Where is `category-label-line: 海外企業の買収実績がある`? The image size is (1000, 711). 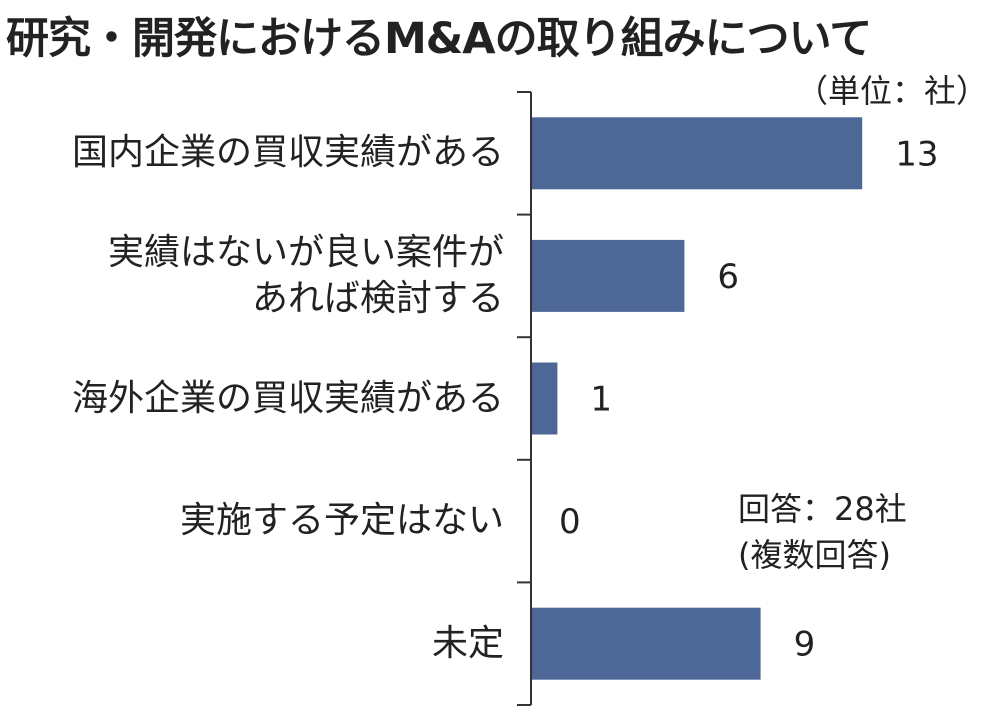
category-label-line: 海外企業の買収実績がある is located at coordinates (287, 398).